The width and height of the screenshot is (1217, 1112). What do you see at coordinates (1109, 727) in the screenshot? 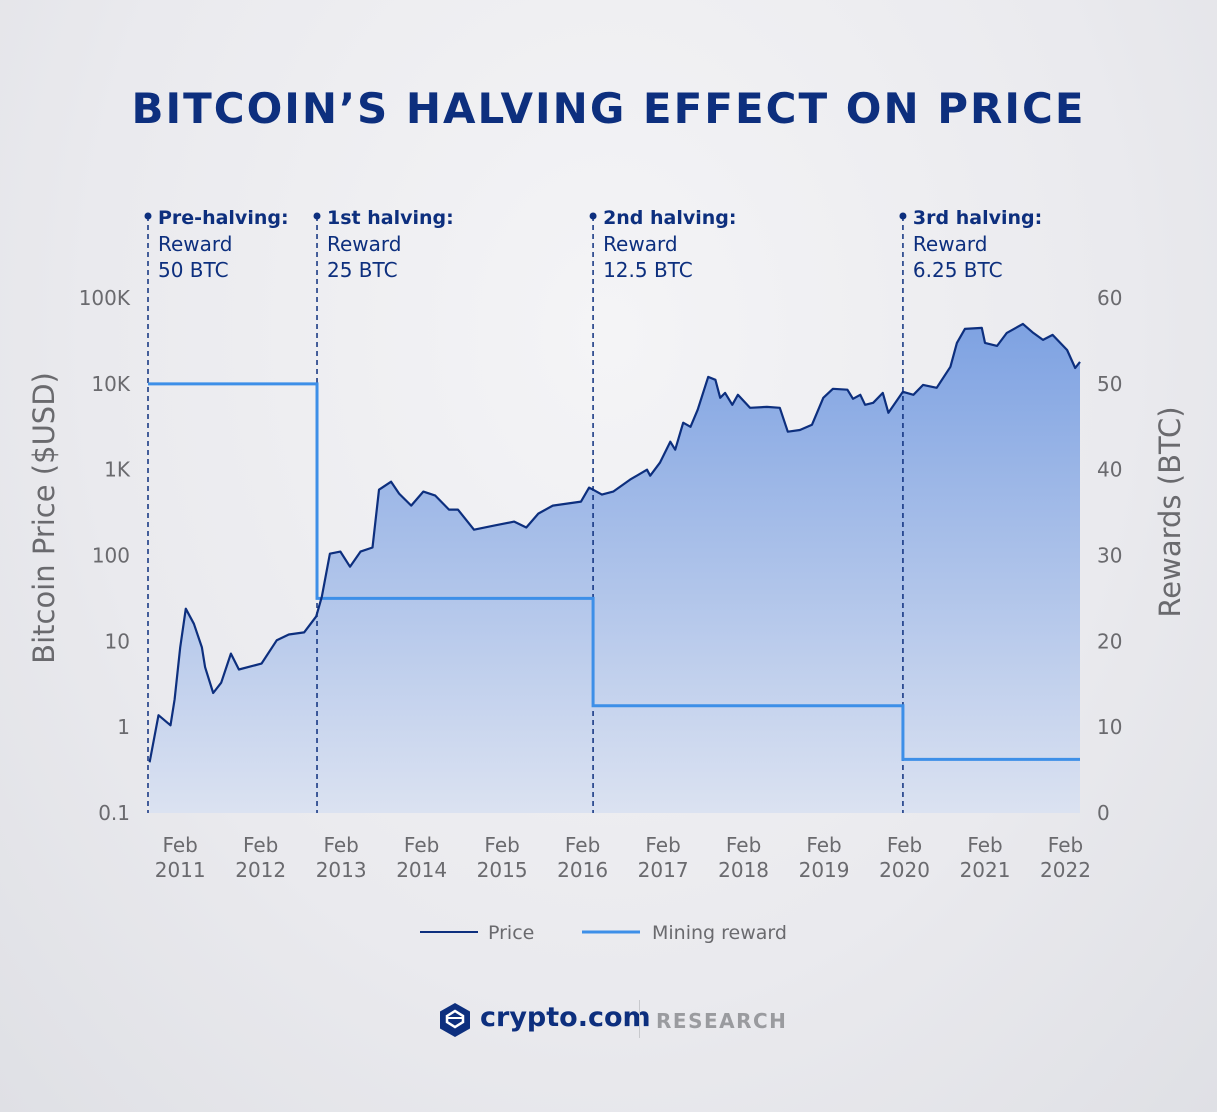
I see `y2-tick-label: 10` at bounding box center [1109, 727].